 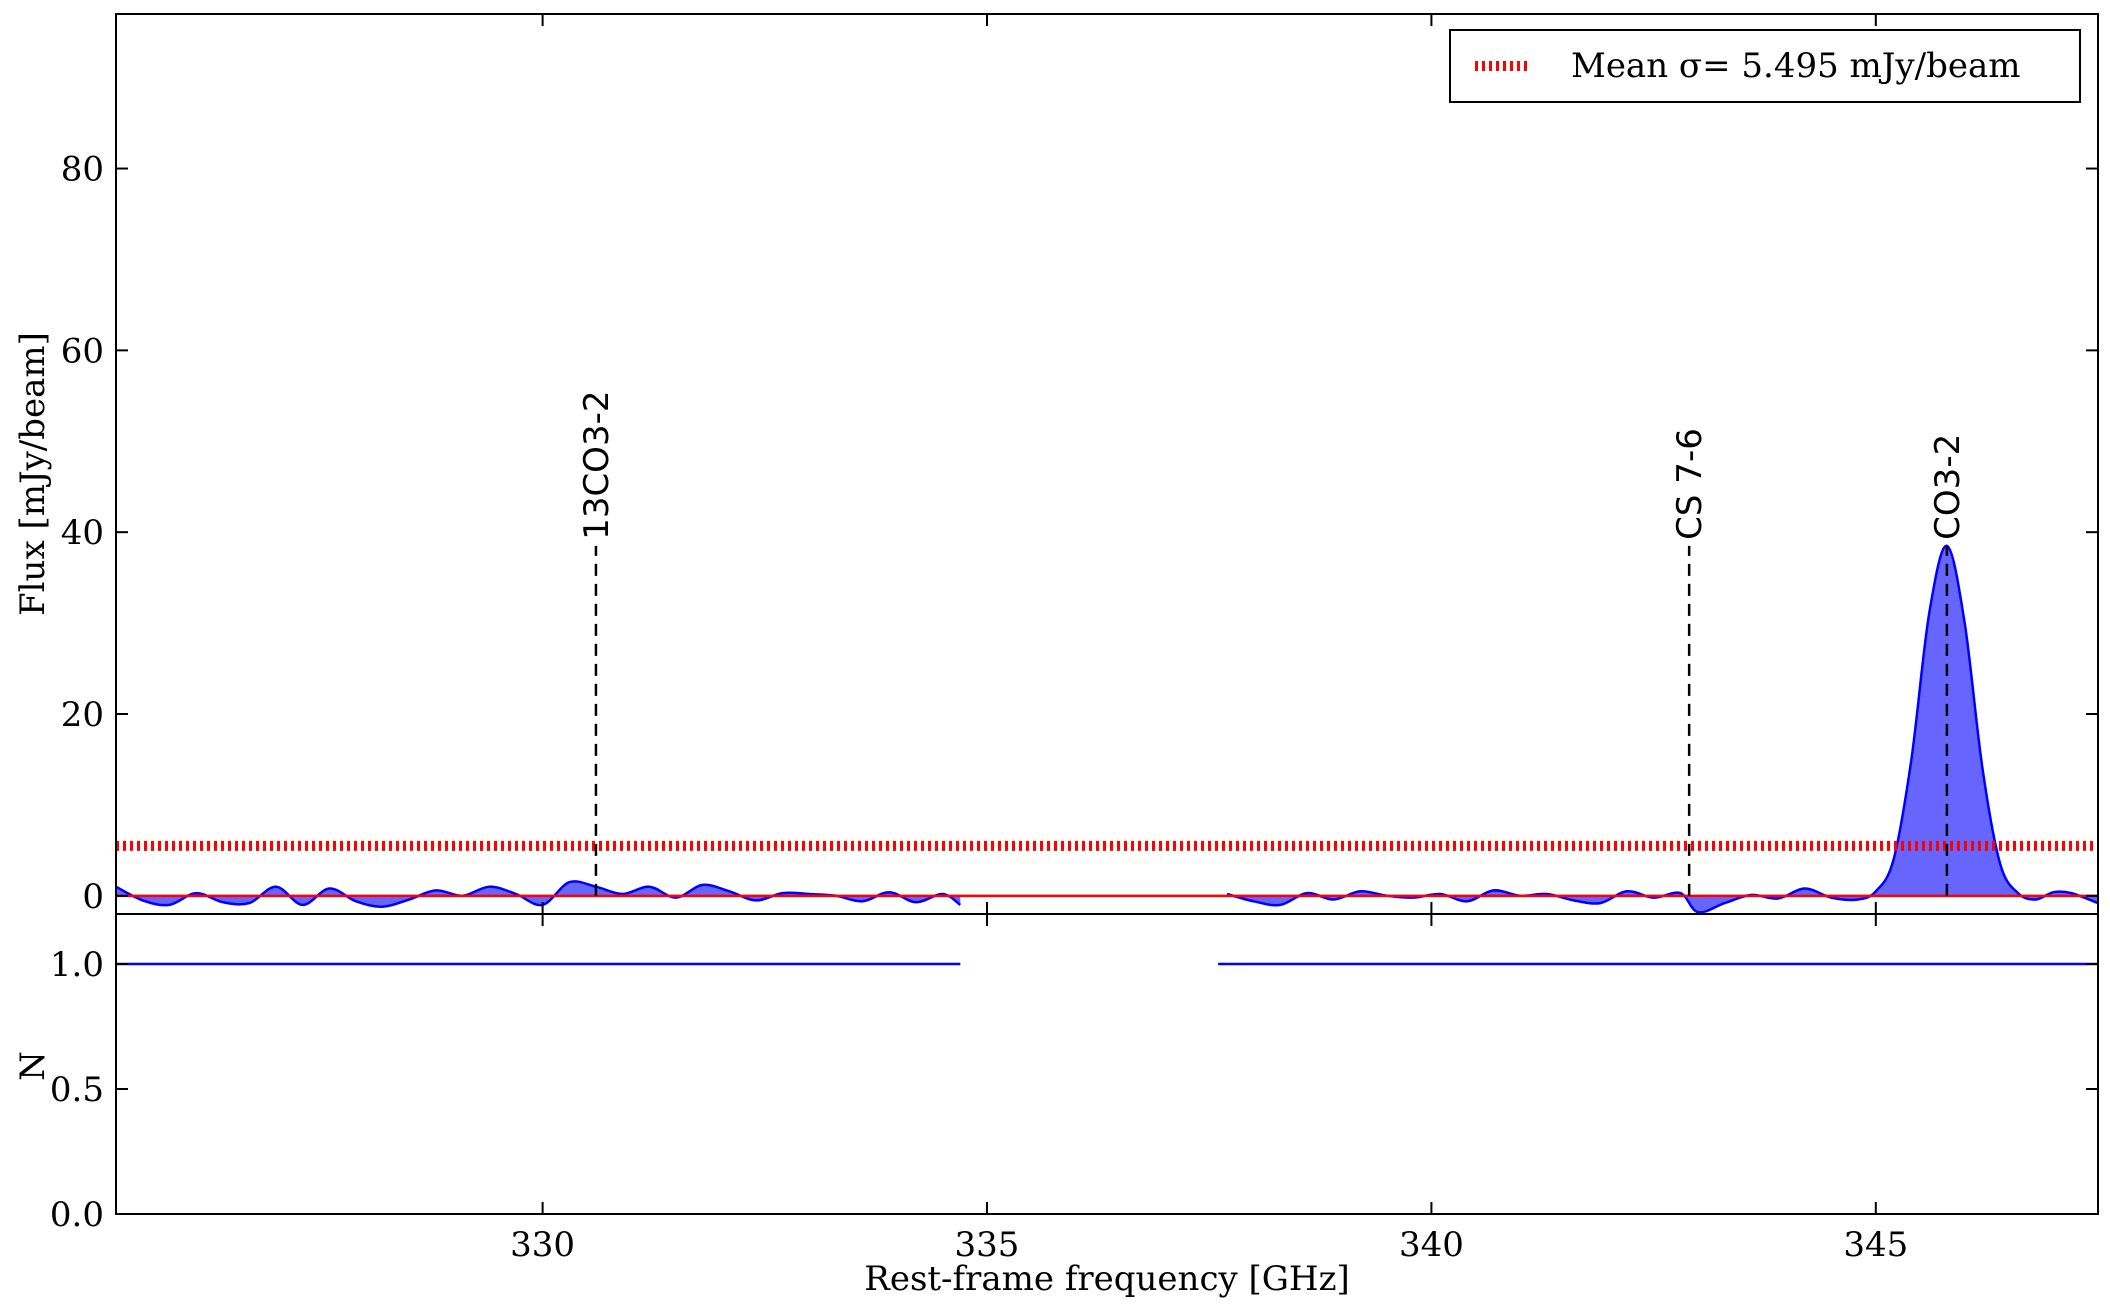 What do you see at coordinates (33, 474) in the screenshot?
I see `y-axis-title-flux: Flux [mJy/beam]` at bounding box center [33, 474].